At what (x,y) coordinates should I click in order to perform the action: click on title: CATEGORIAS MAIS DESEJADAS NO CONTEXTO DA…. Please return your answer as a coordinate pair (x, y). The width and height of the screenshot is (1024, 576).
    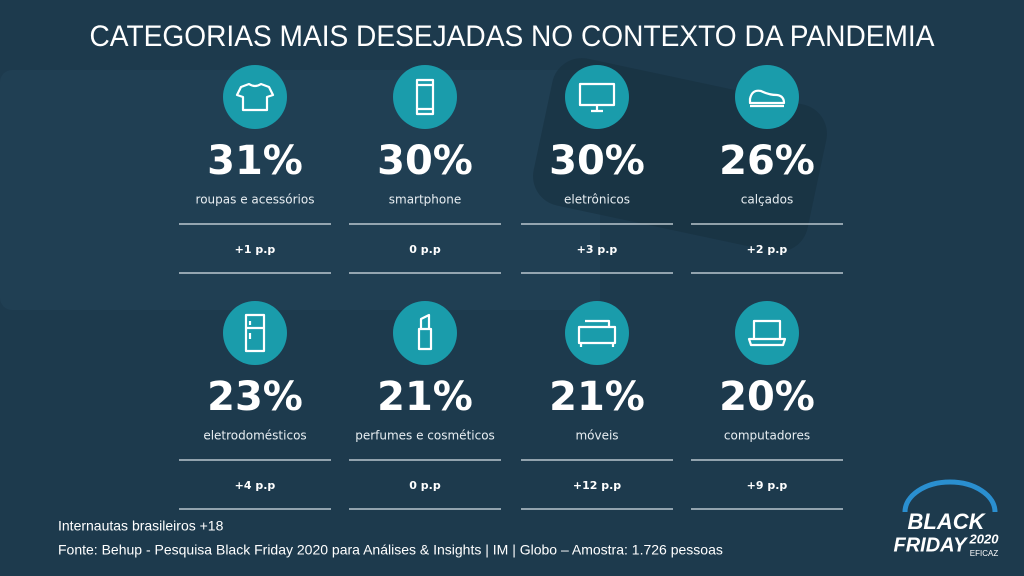
    Looking at the image, I should click on (512, 36).